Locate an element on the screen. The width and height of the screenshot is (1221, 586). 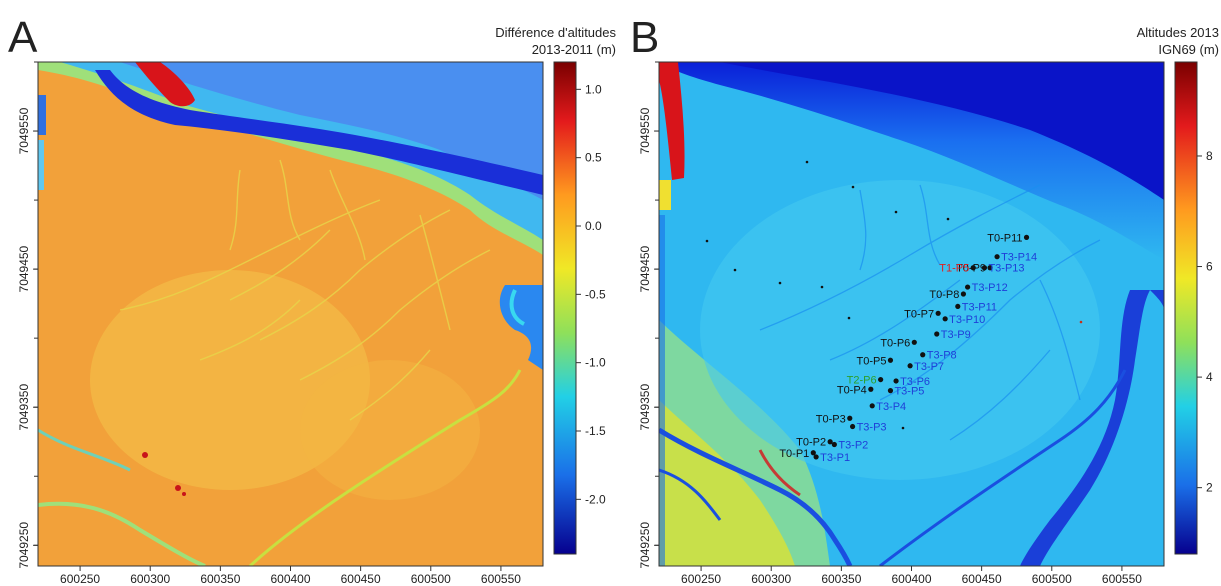
station-label: T3-P12 is located at coordinates (990, 288).